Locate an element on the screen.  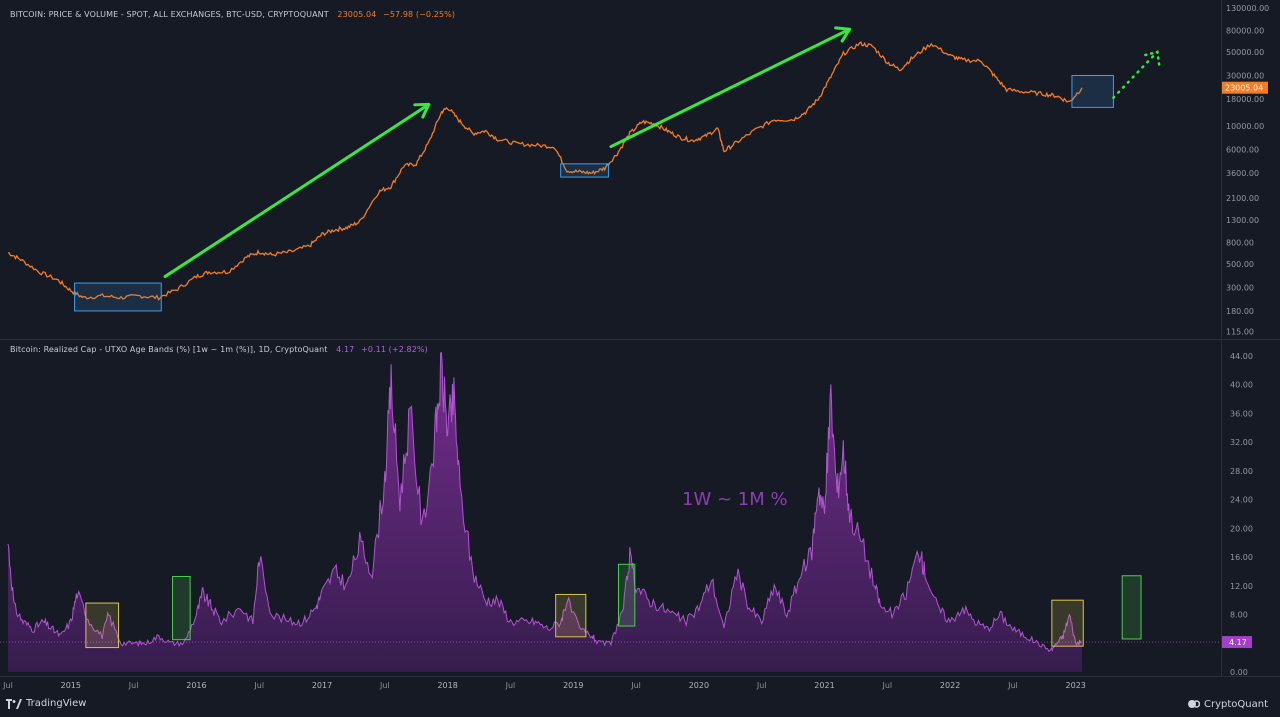
x-tick-11: 2020 is located at coordinates (699, 685).